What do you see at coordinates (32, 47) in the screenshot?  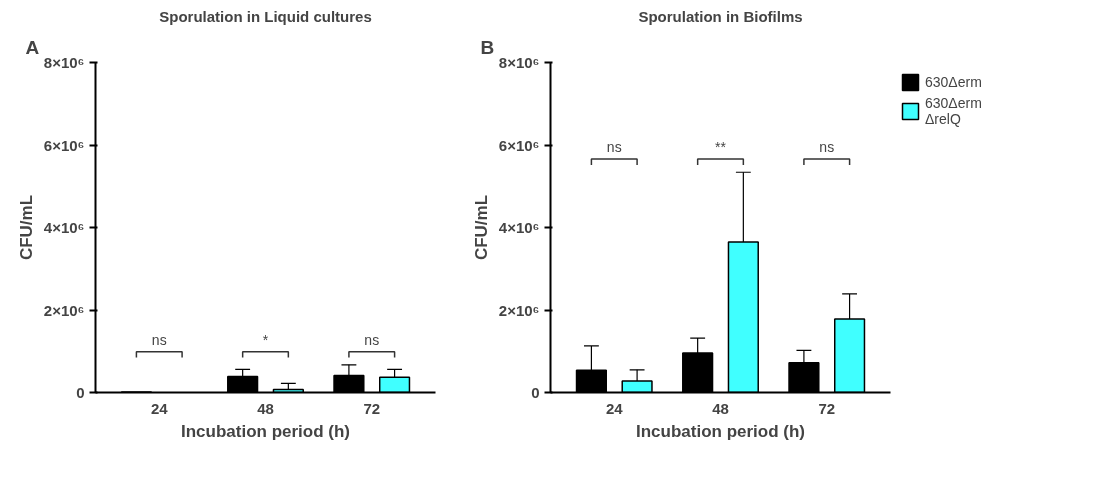 I see `text: A` at bounding box center [32, 47].